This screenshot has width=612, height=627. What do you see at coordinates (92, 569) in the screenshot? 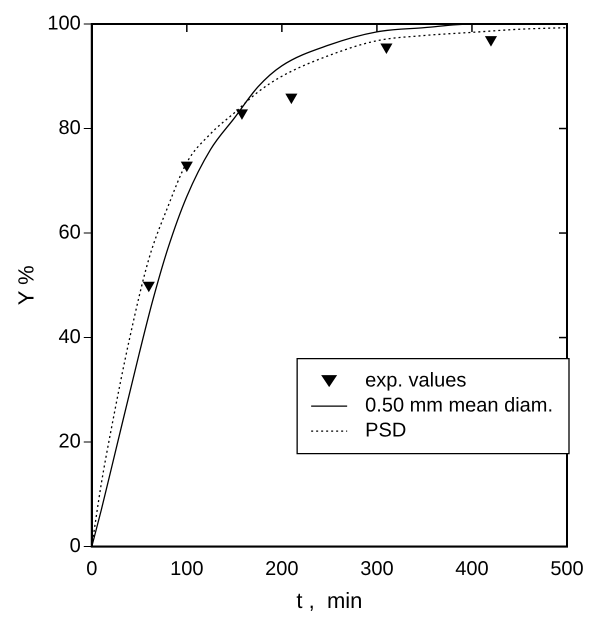
I see `x-tick-label: 0` at bounding box center [92, 569].